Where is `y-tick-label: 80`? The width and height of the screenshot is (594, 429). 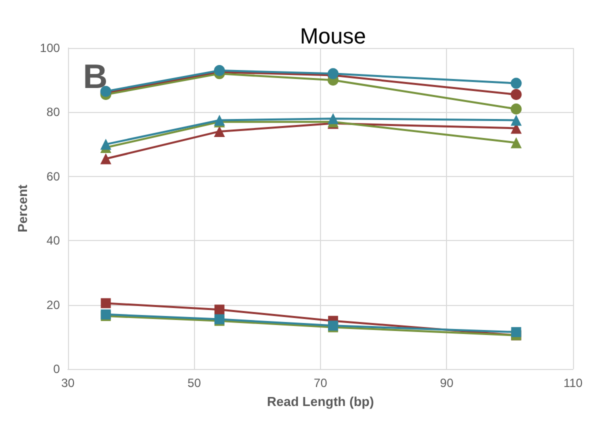 y-tick-label: 80 is located at coordinates (53, 112).